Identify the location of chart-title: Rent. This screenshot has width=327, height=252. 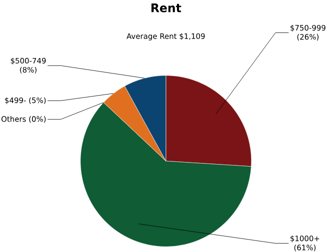
(166, 7).